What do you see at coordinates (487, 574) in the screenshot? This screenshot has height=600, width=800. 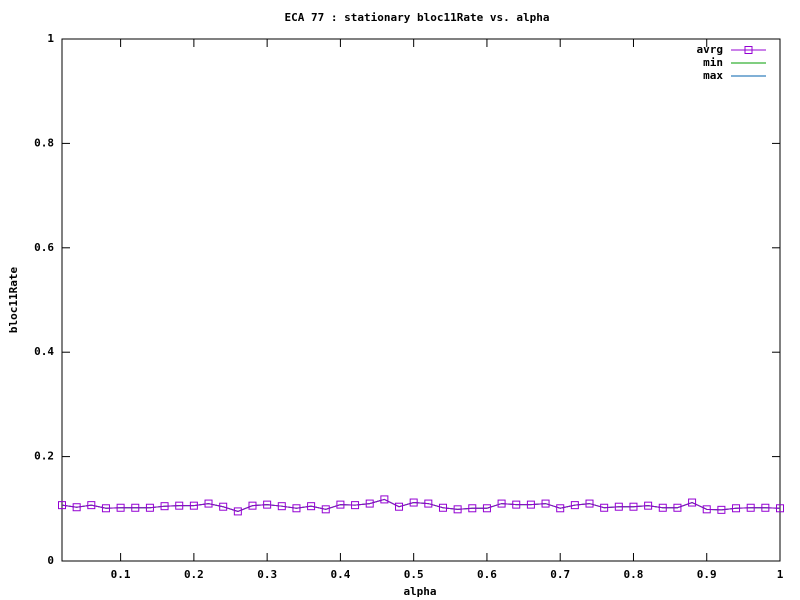 I see `x-tick-label: 0.6` at bounding box center [487, 574].